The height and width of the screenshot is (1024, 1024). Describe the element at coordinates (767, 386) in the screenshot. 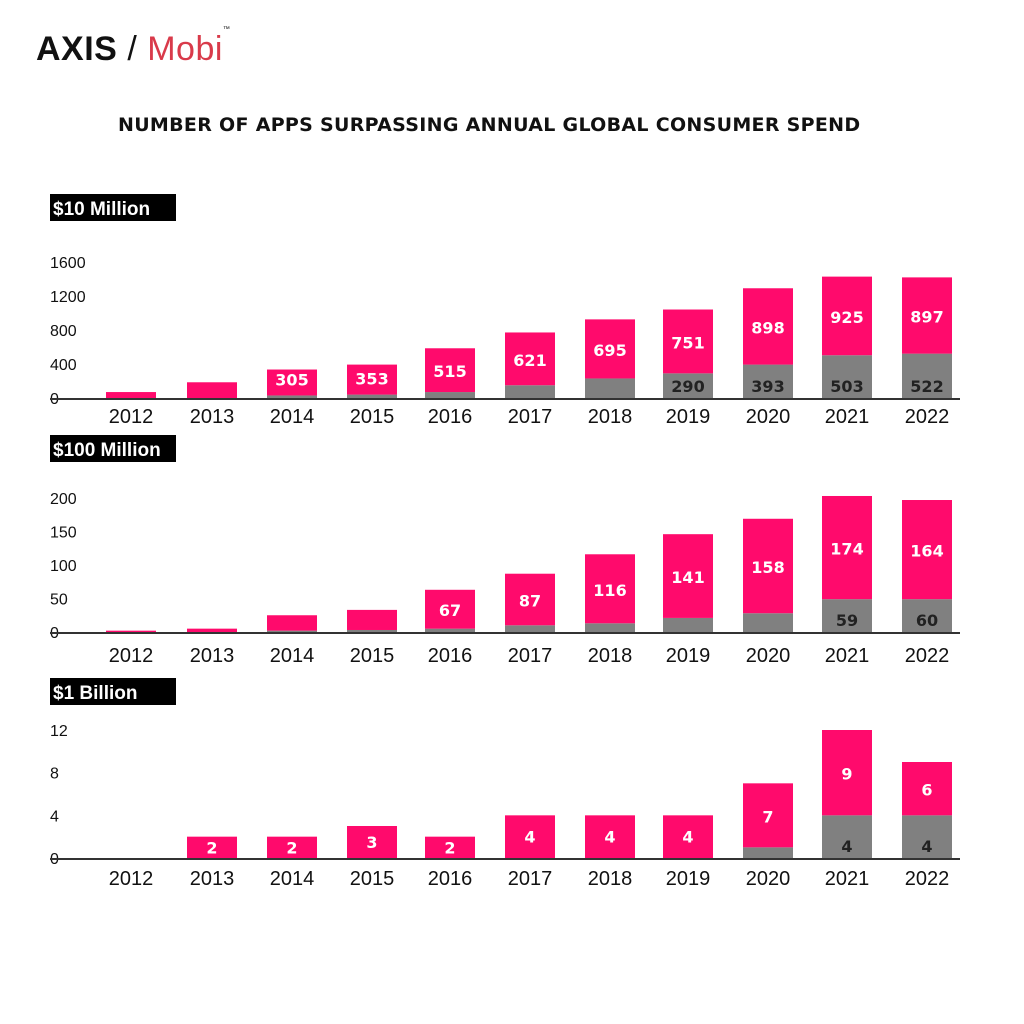

I see `data-label: 393` at that location.